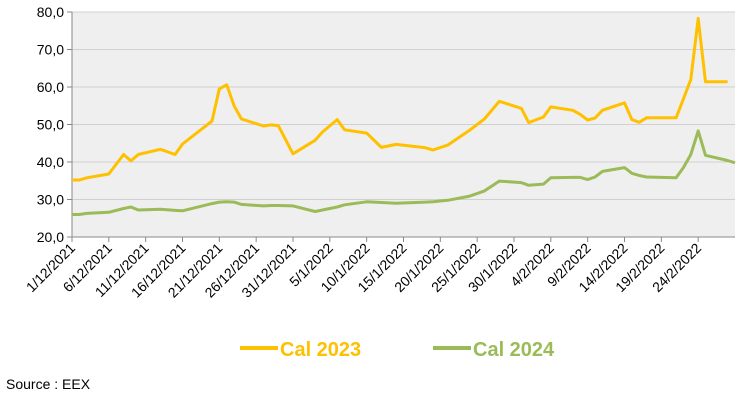  I want to click on y-tick-label: 40,0, so click(50, 162).